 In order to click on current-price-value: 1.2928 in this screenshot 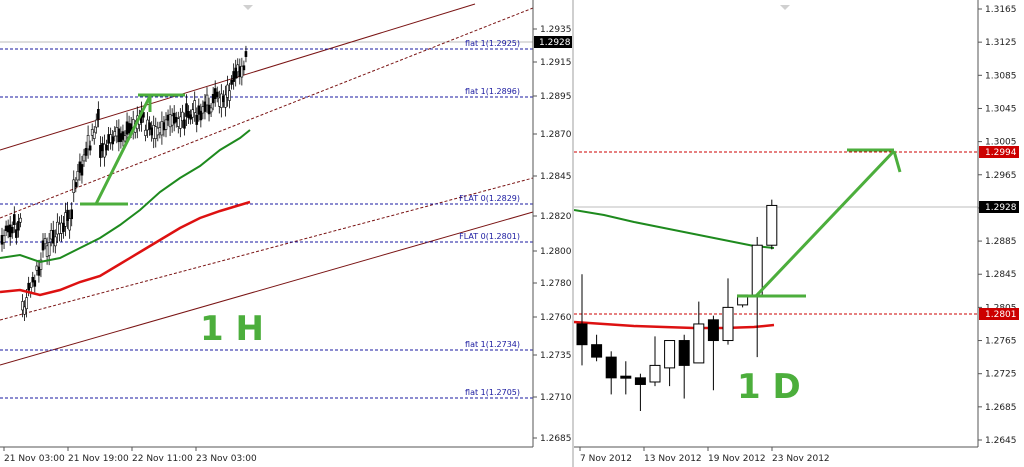, I will do `click(555, 43)`.